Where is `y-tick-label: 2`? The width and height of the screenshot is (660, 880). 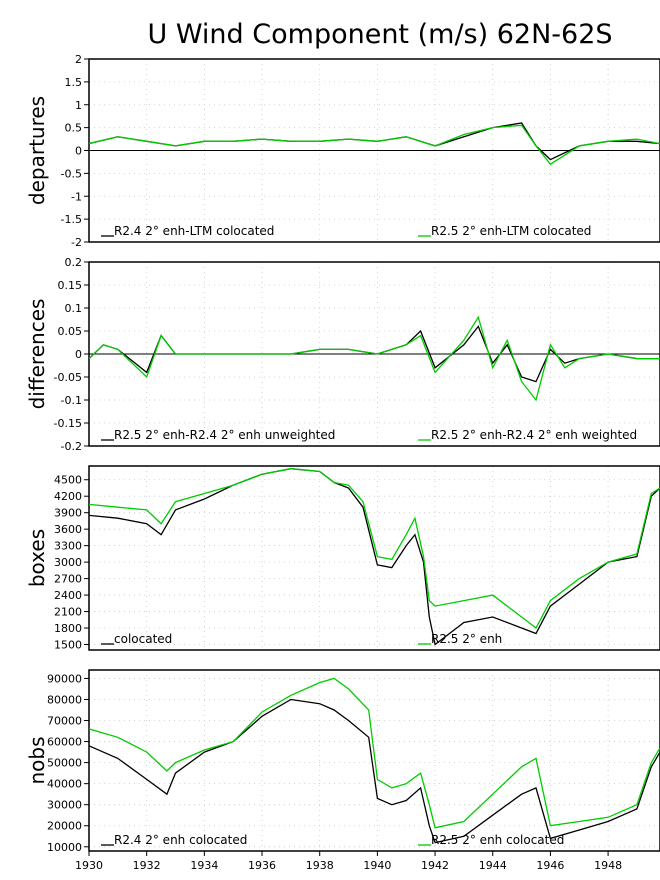 y-tick-label: 2 is located at coordinates (78, 59).